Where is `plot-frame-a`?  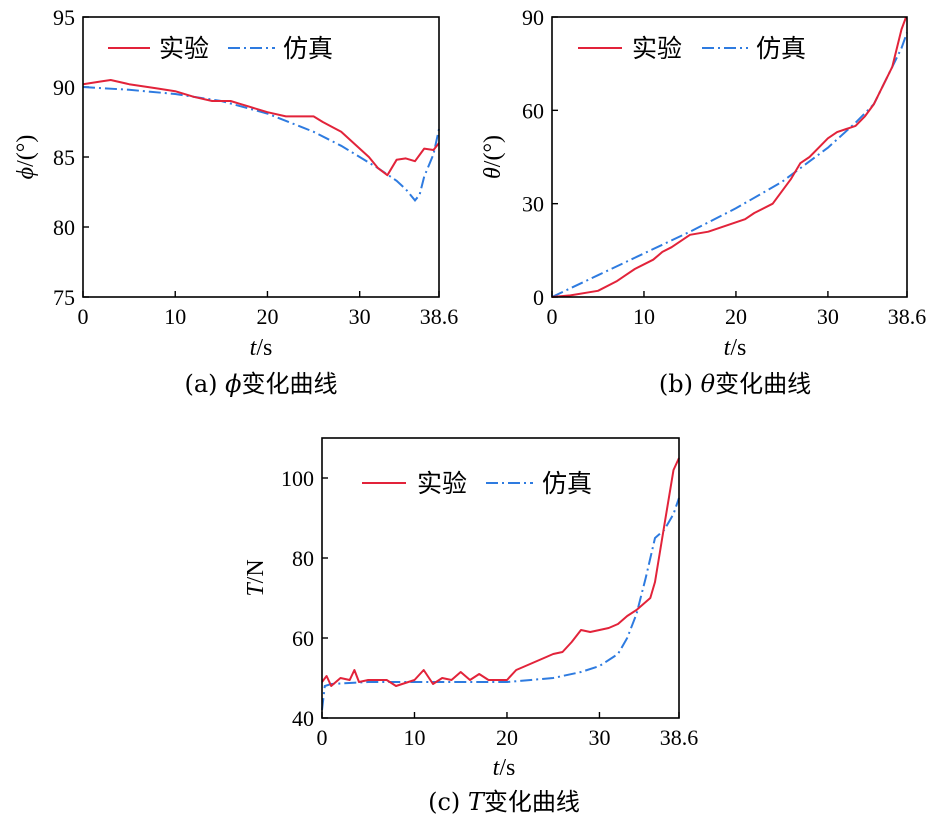
plot-frame-a is located at coordinates (261, 157).